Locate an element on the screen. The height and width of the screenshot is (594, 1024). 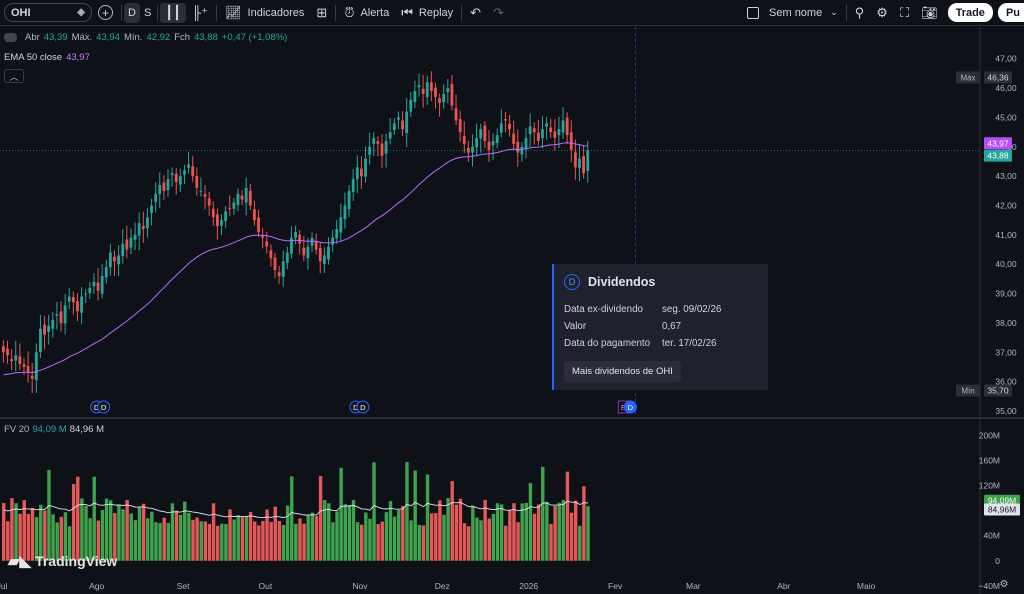
plus-circle-icon: + is located at coordinates (105, 12).